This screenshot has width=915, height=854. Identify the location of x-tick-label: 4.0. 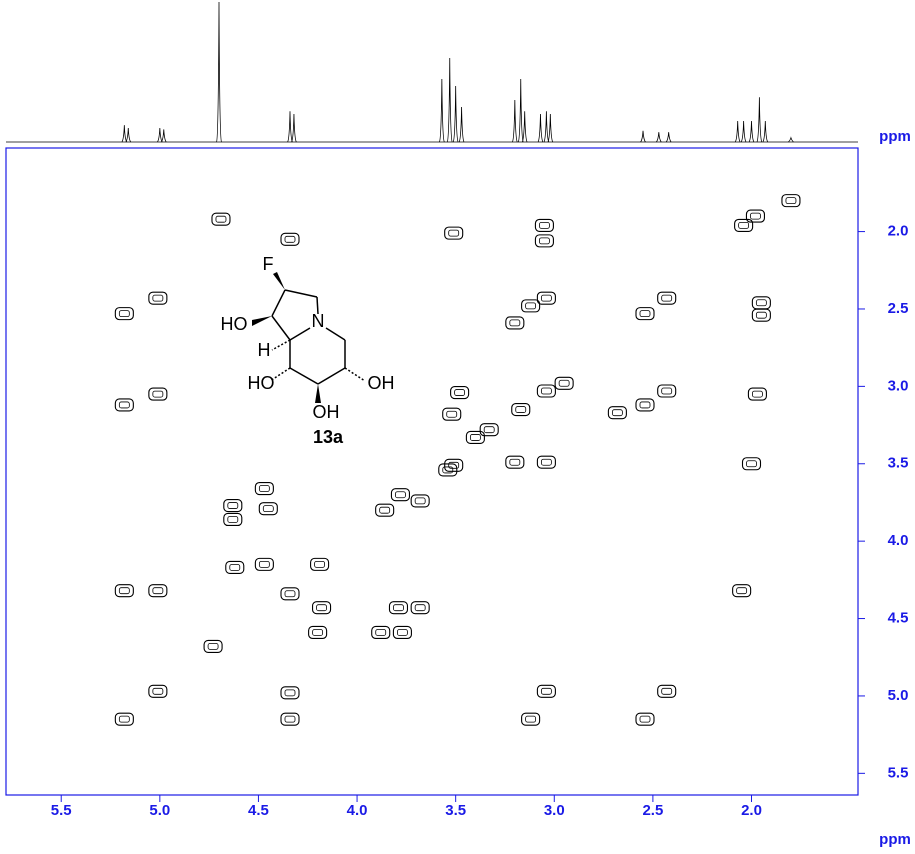
(357, 810).